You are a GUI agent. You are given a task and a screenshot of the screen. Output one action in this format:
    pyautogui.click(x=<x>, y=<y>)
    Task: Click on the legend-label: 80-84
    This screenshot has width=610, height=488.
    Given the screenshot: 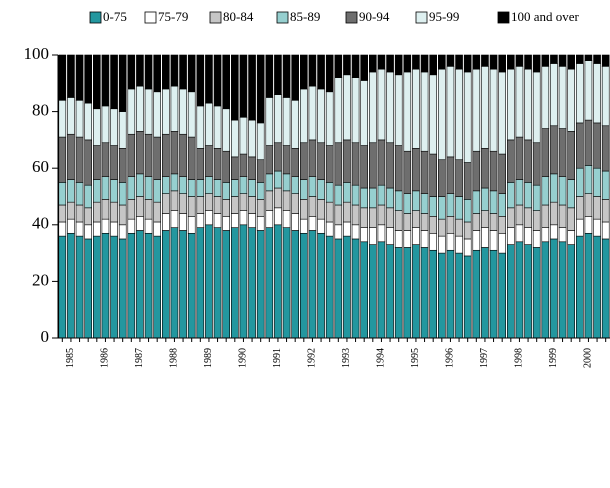 What is the action you would take?
    pyautogui.click(x=238, y=16)
    